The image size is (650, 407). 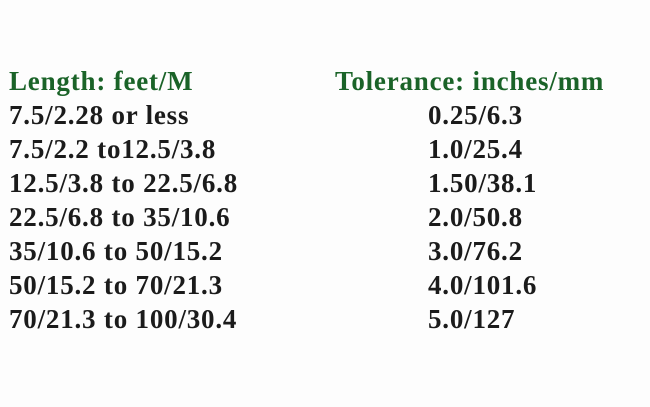 What do you see at coordinates (123, 319) in the screenshot?
I see `length-row: 70/21.3 to 100/30.4` at bounding box center [123, 319].